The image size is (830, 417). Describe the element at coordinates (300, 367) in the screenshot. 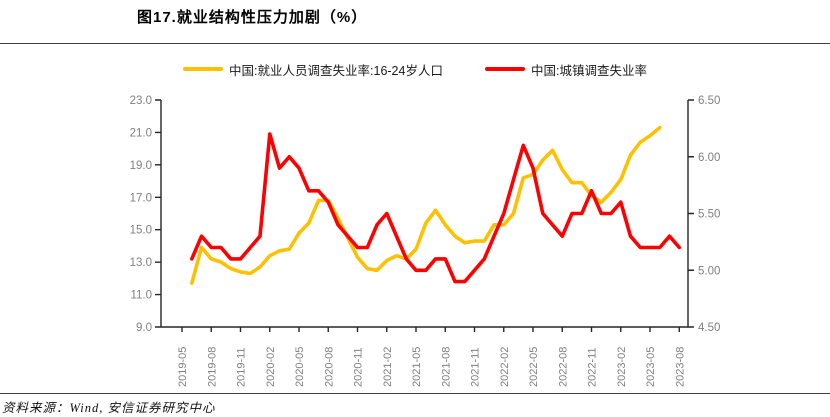

I see `x-axis-tick-label: 2020-05` at that location.